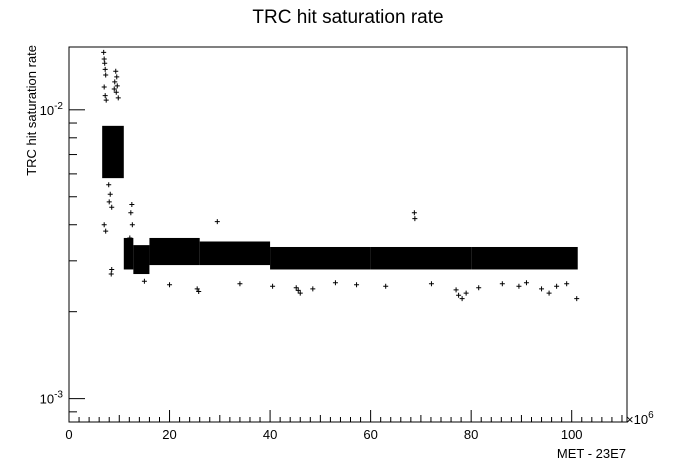 This screenshot has width=696, height=472. What do you see at coordinates (591, 453) in the screenshot?
I see `x-axis-label: MET - 23E7` at bounding box center [591, 453].